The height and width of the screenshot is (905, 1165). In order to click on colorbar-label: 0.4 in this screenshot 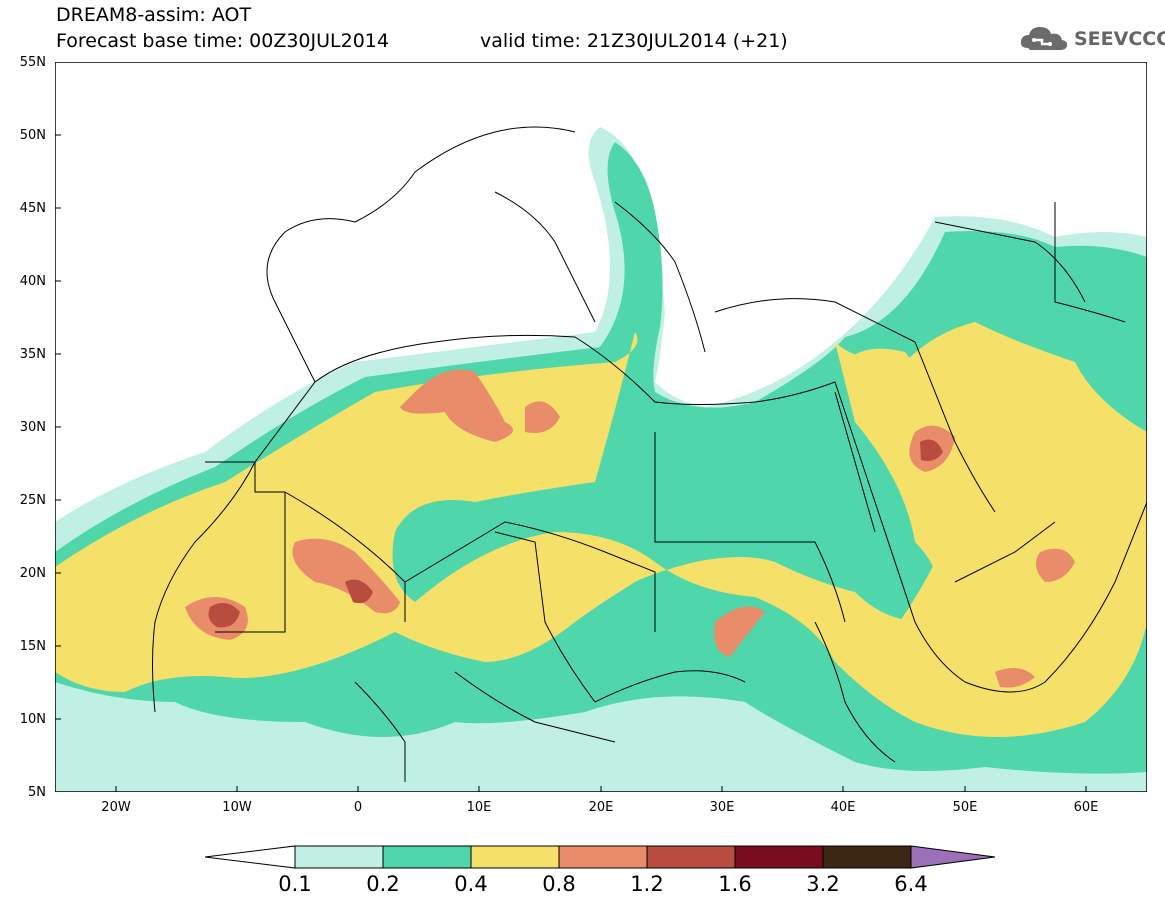, I will do `click(471, 884)`.